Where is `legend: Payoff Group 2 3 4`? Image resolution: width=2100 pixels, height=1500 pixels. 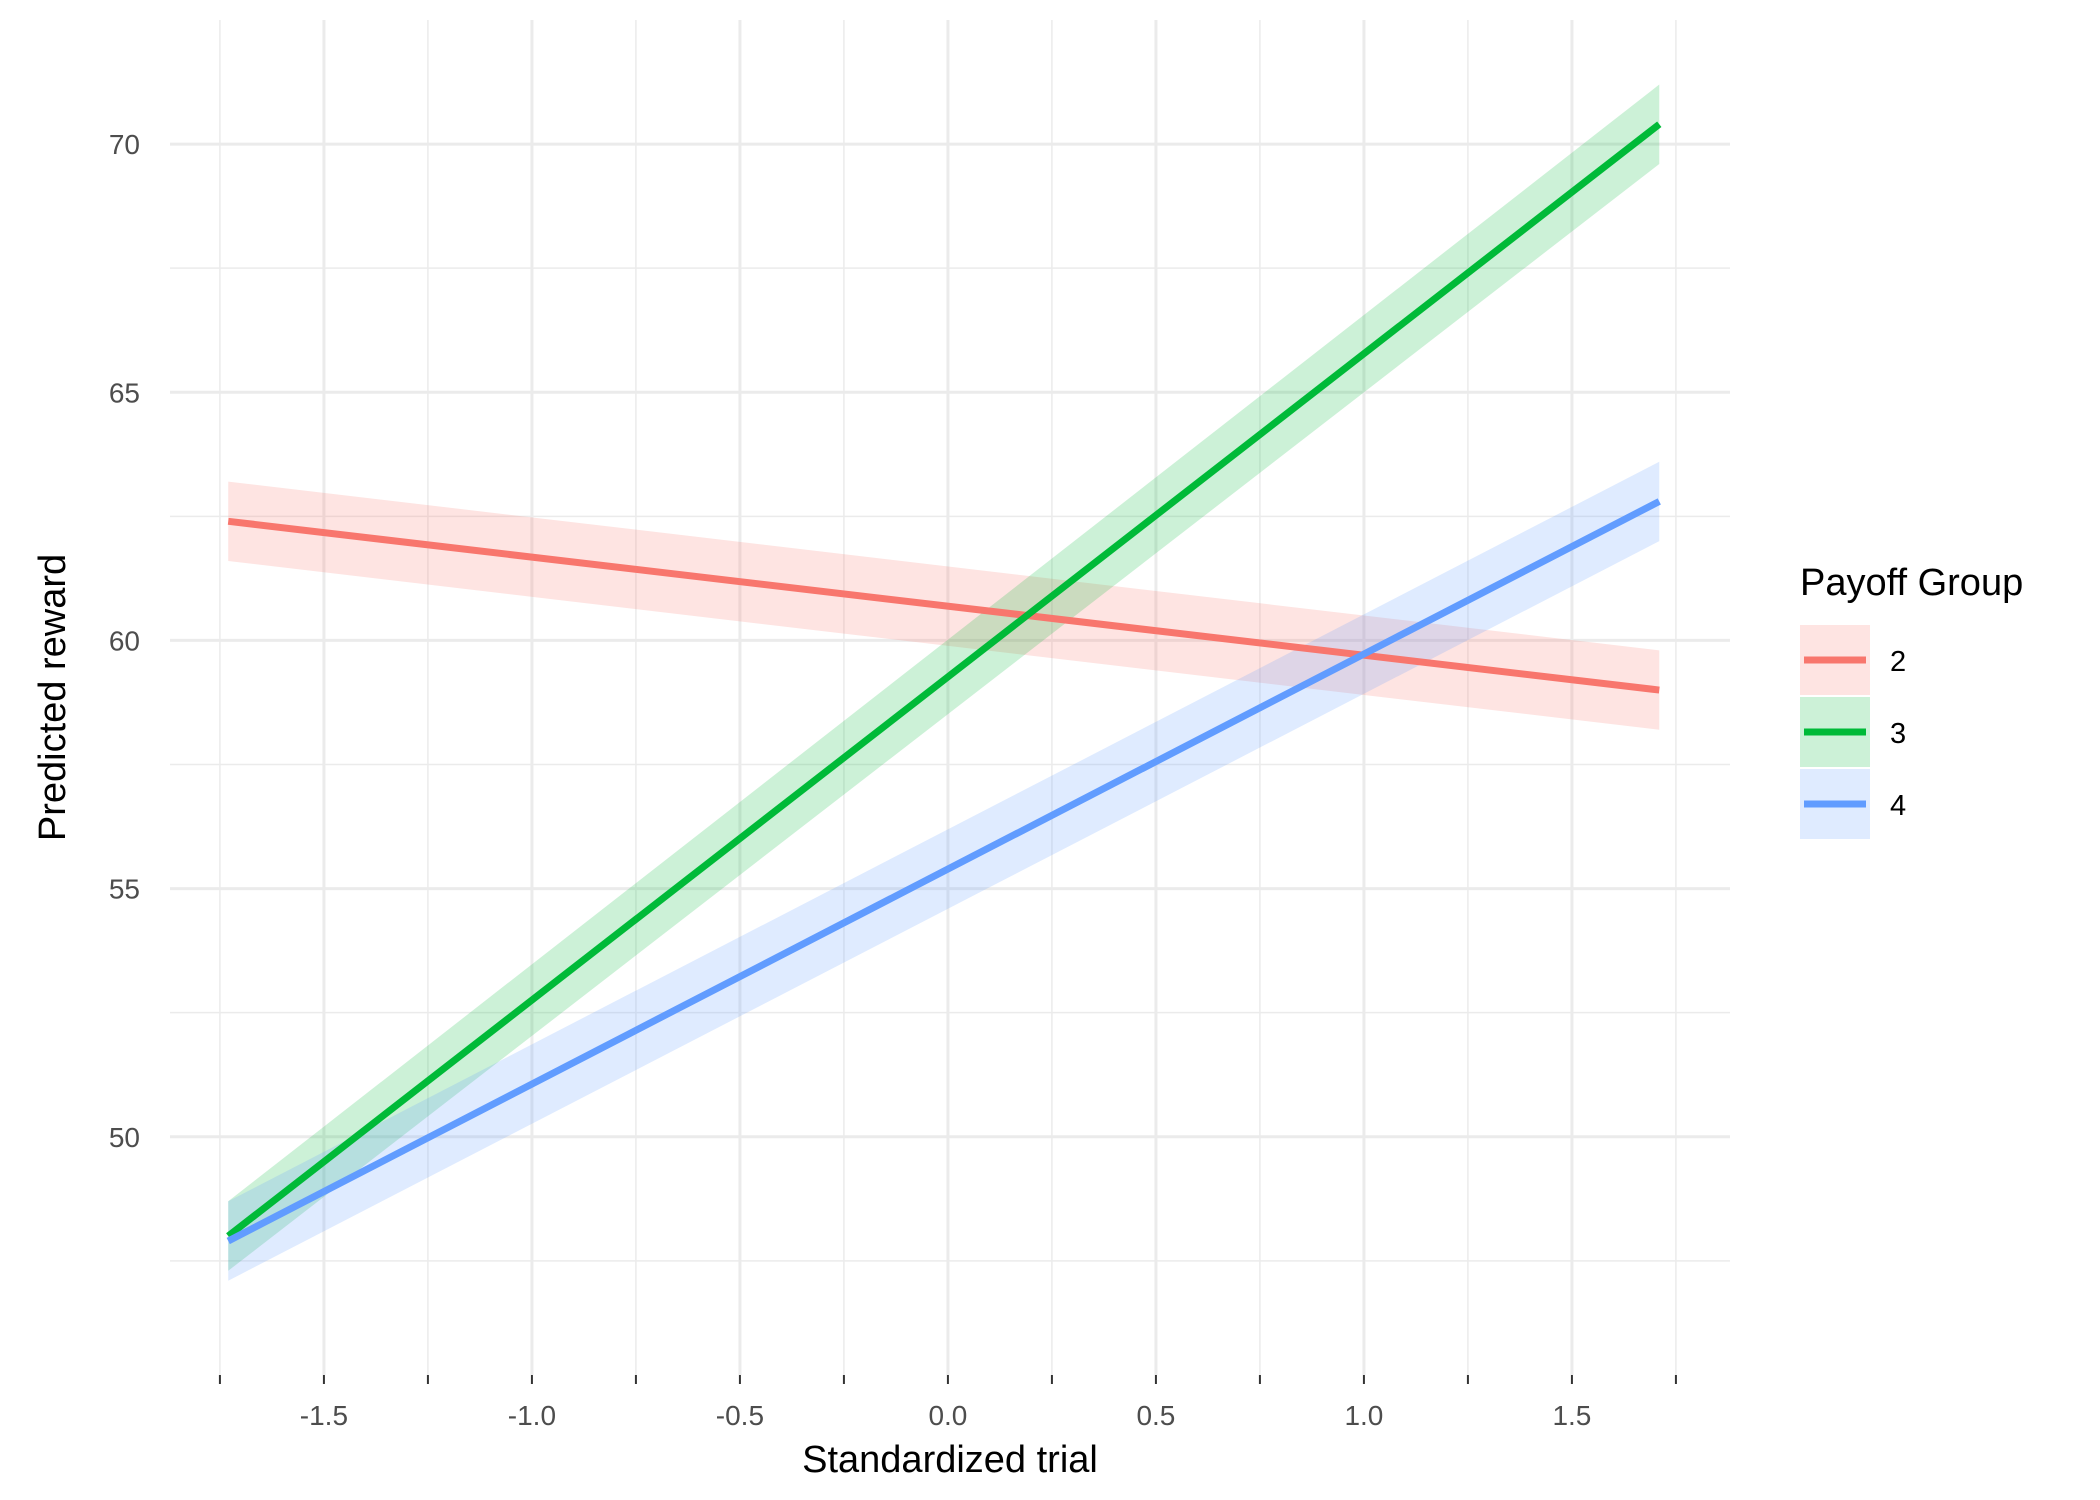 legend: Payoff Group 2 3 4 is located at coordinates (1911, 700).